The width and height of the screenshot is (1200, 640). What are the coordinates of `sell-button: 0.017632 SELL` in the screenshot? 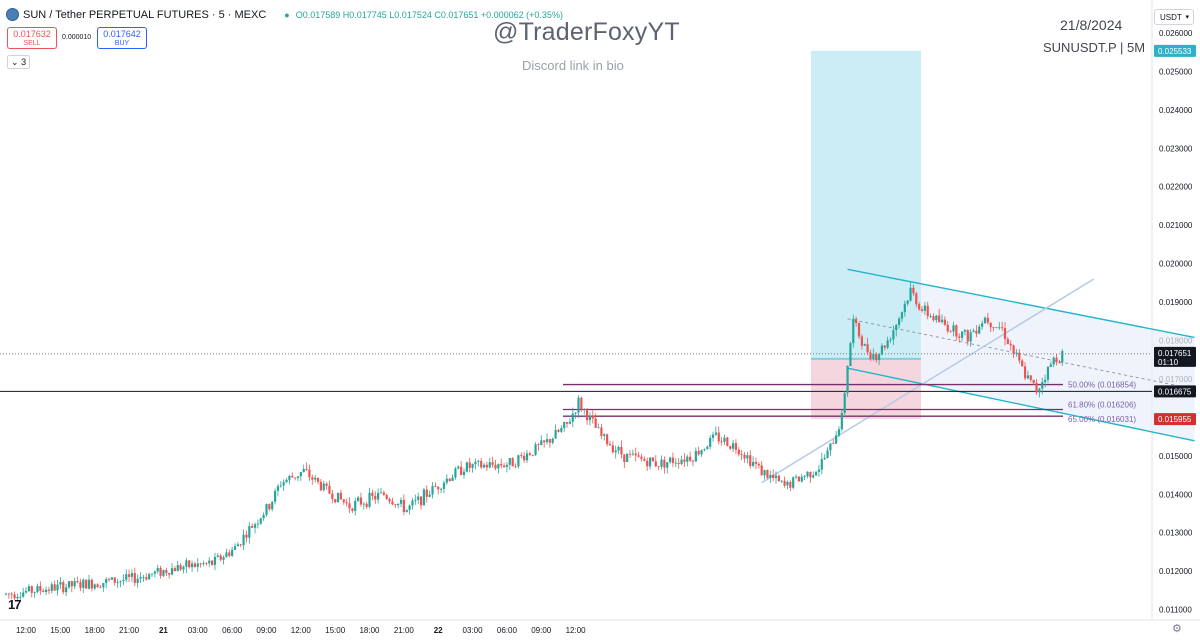 It's located at (32, 38).